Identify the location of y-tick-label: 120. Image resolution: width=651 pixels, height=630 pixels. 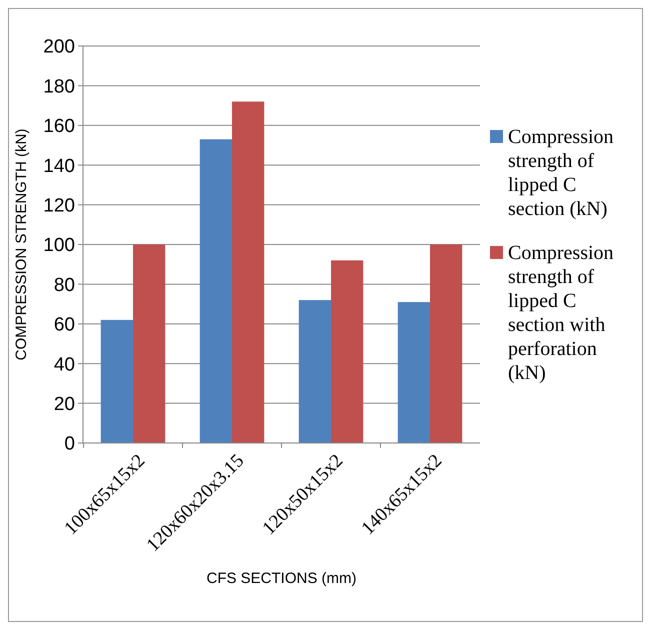
(59, 205).